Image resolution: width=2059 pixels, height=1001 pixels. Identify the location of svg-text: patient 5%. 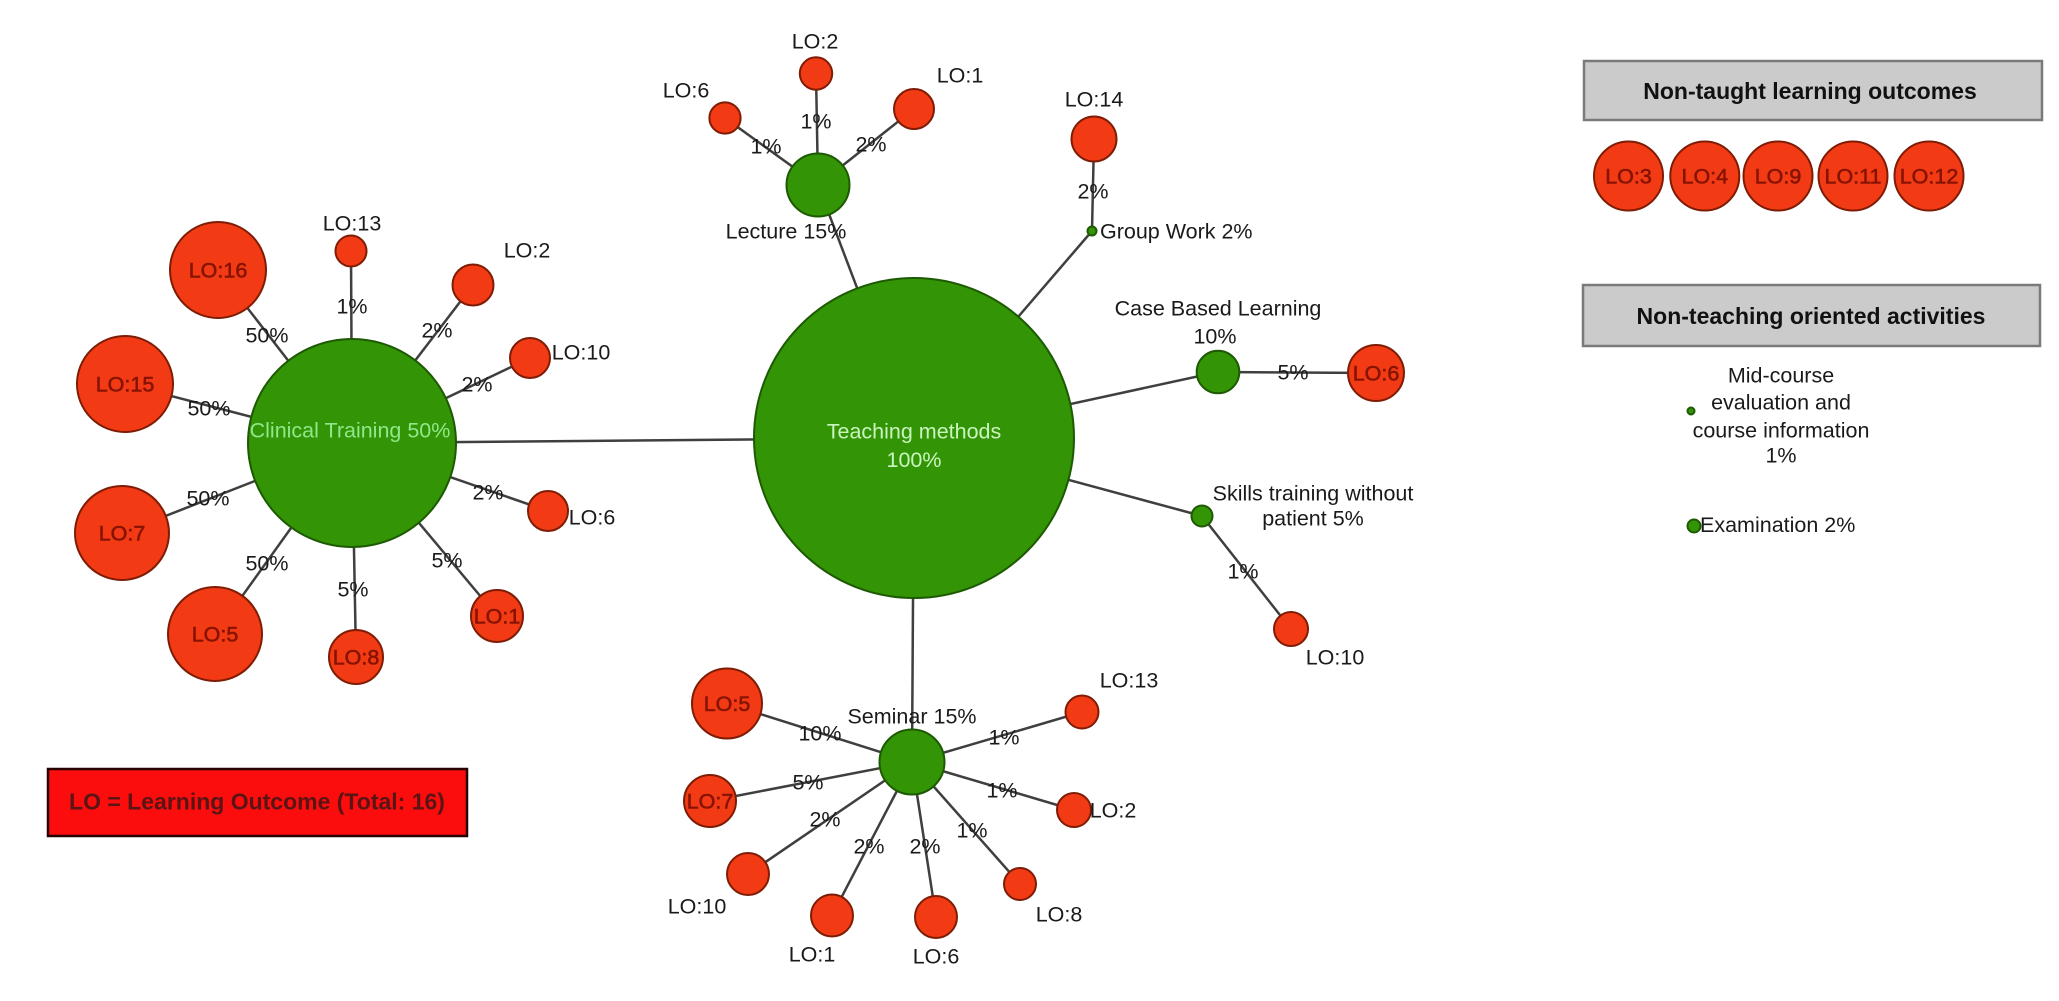
(1313, 519).